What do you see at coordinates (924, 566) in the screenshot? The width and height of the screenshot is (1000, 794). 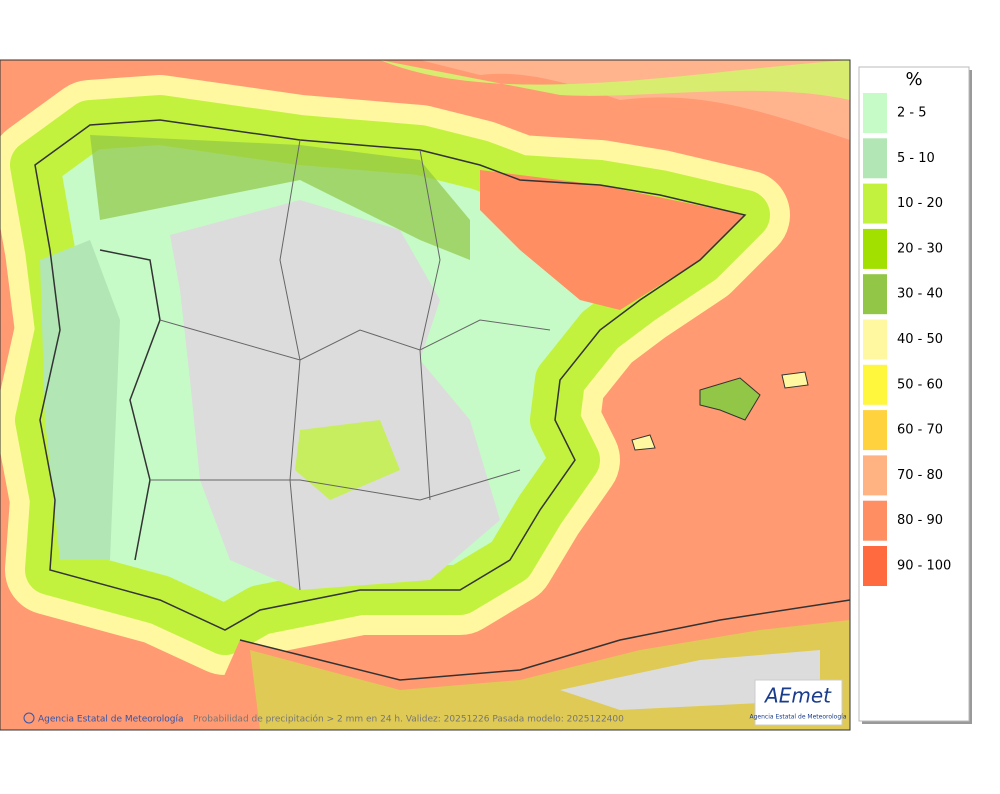 I see `legend-label: 90 - 100` at bounding box center [924, 566].